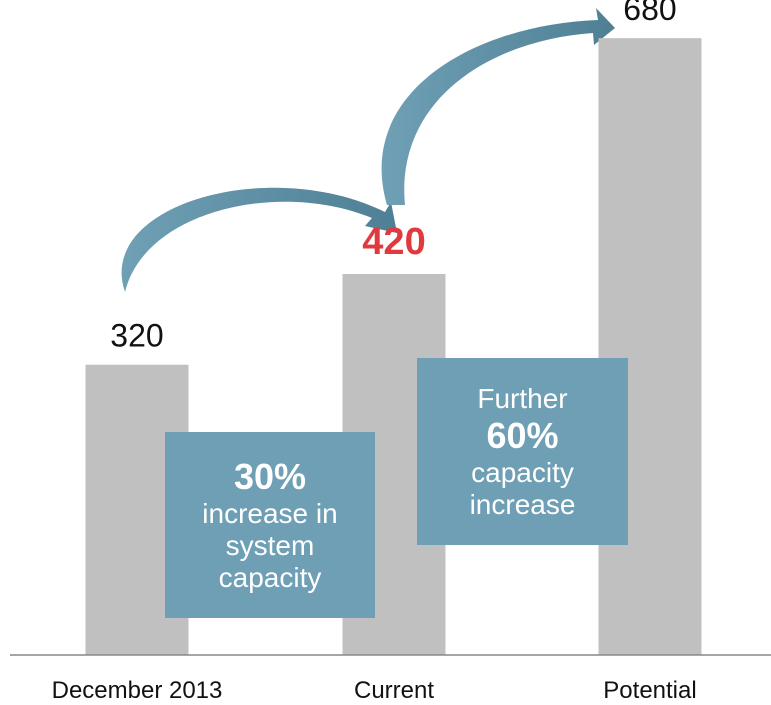 Image resolution: width=771 pixels, height=705 pixels. What do you see at coordinates (393, 242) in the screenshot?
I see `bar-value-label-1: 420` at bounding box center [393, 242].